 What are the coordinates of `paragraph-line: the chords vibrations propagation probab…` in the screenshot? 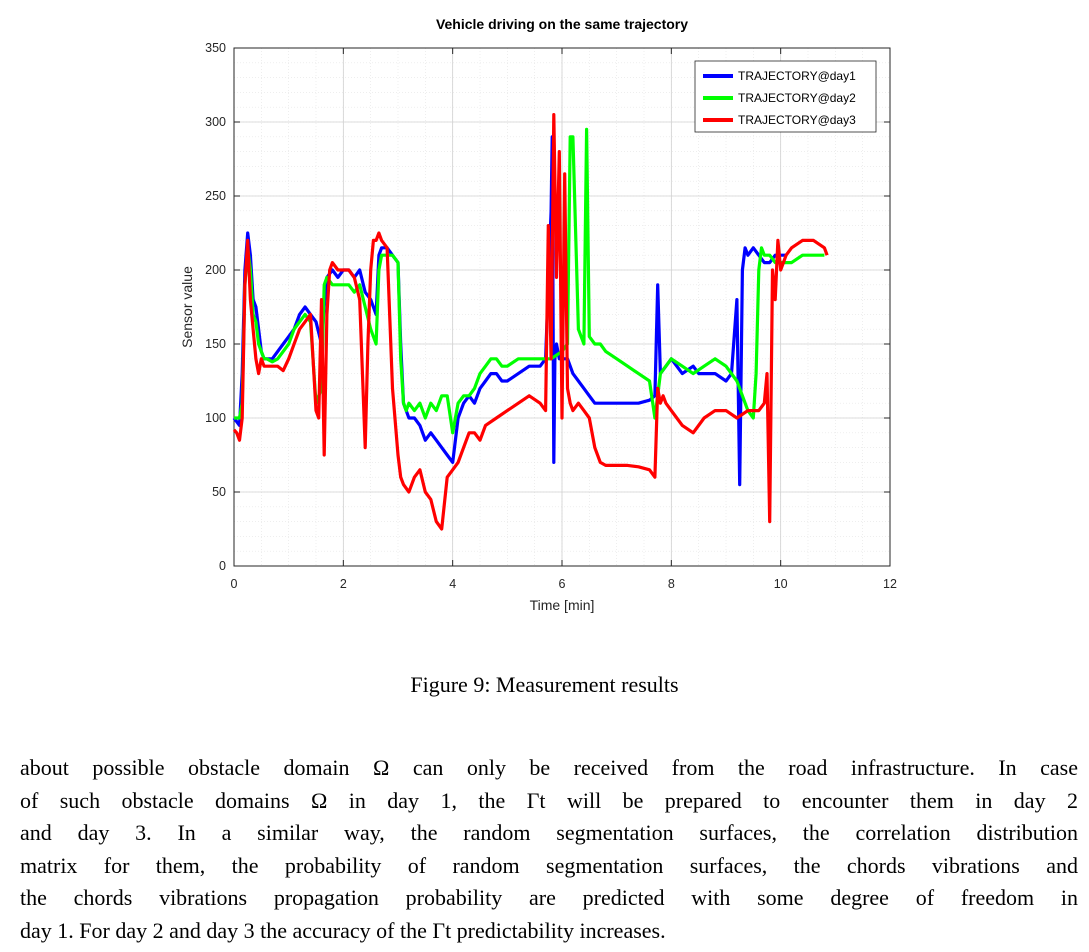 It's located at (549, 898).